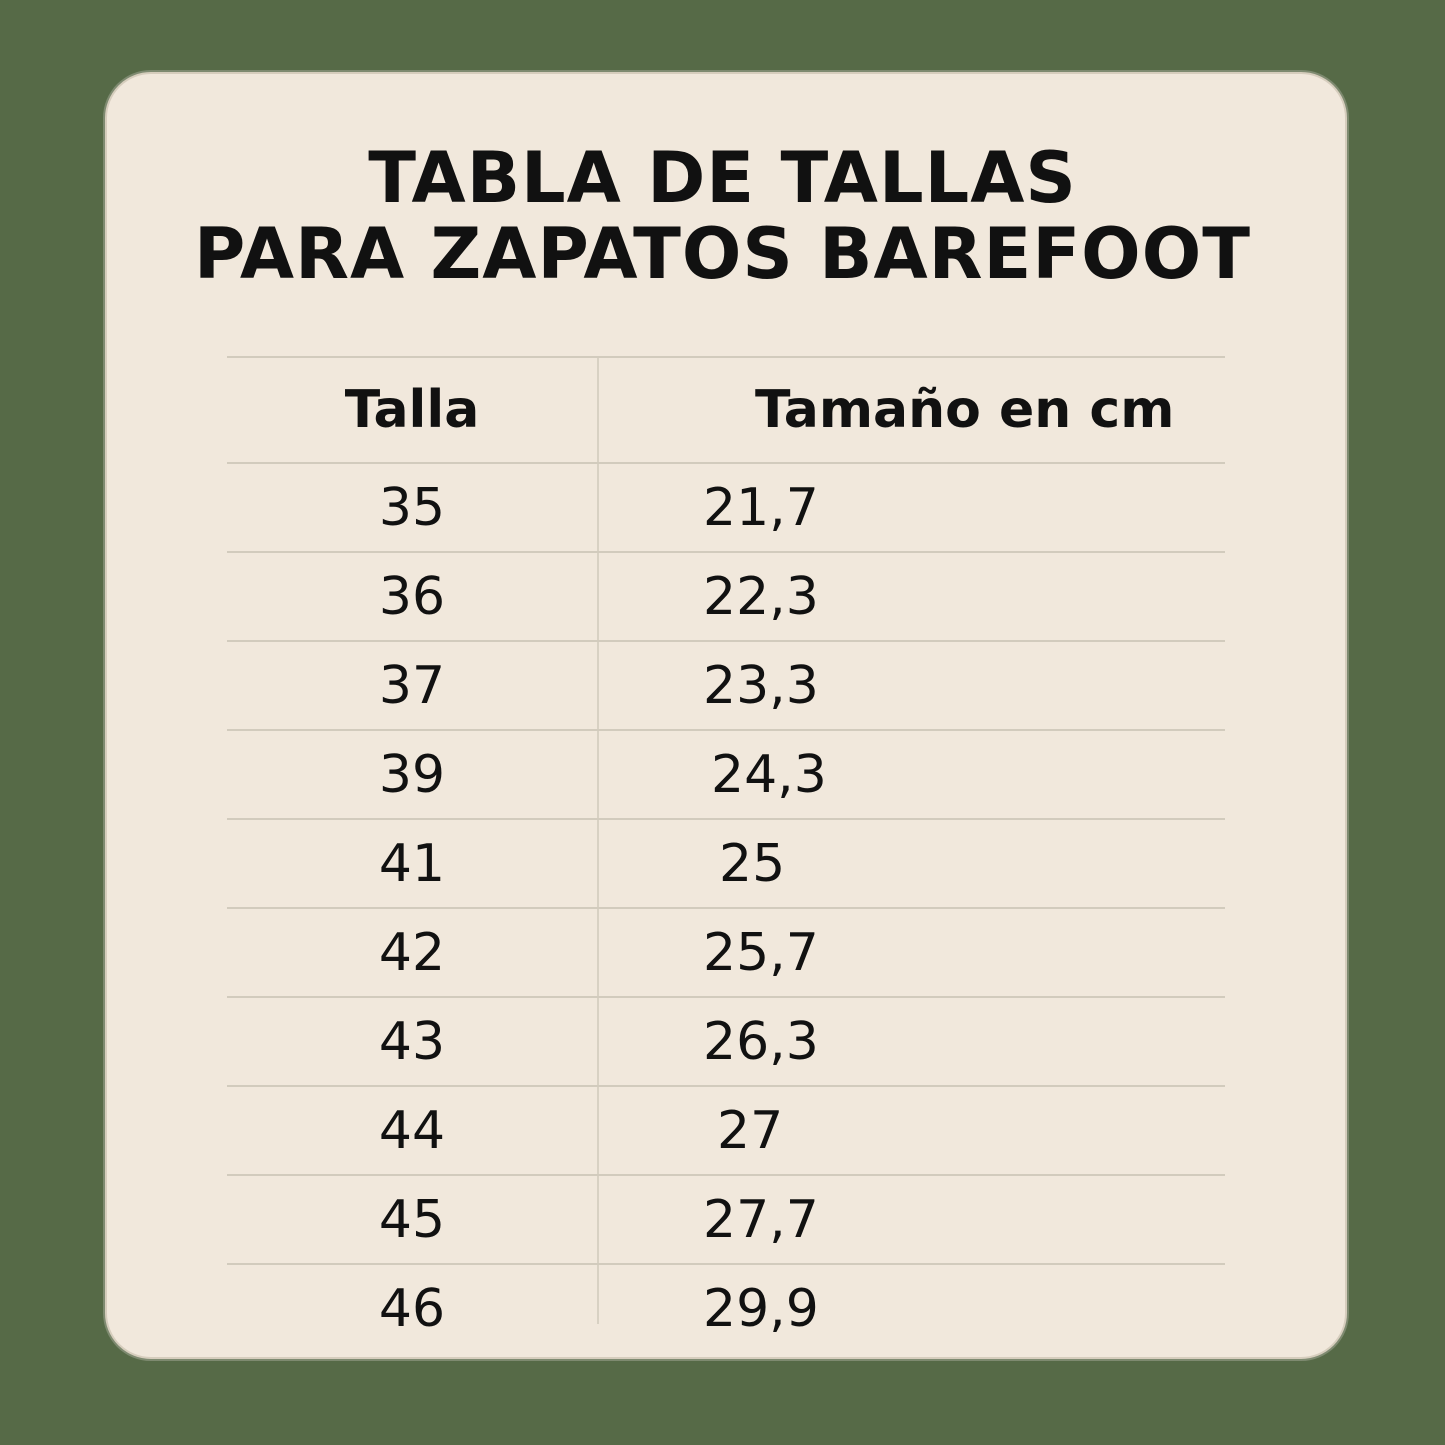 This screenshot has height=1445, width=1445. I want to click on table-header-row: Talla Tamaño en cm, so click(726, 409).